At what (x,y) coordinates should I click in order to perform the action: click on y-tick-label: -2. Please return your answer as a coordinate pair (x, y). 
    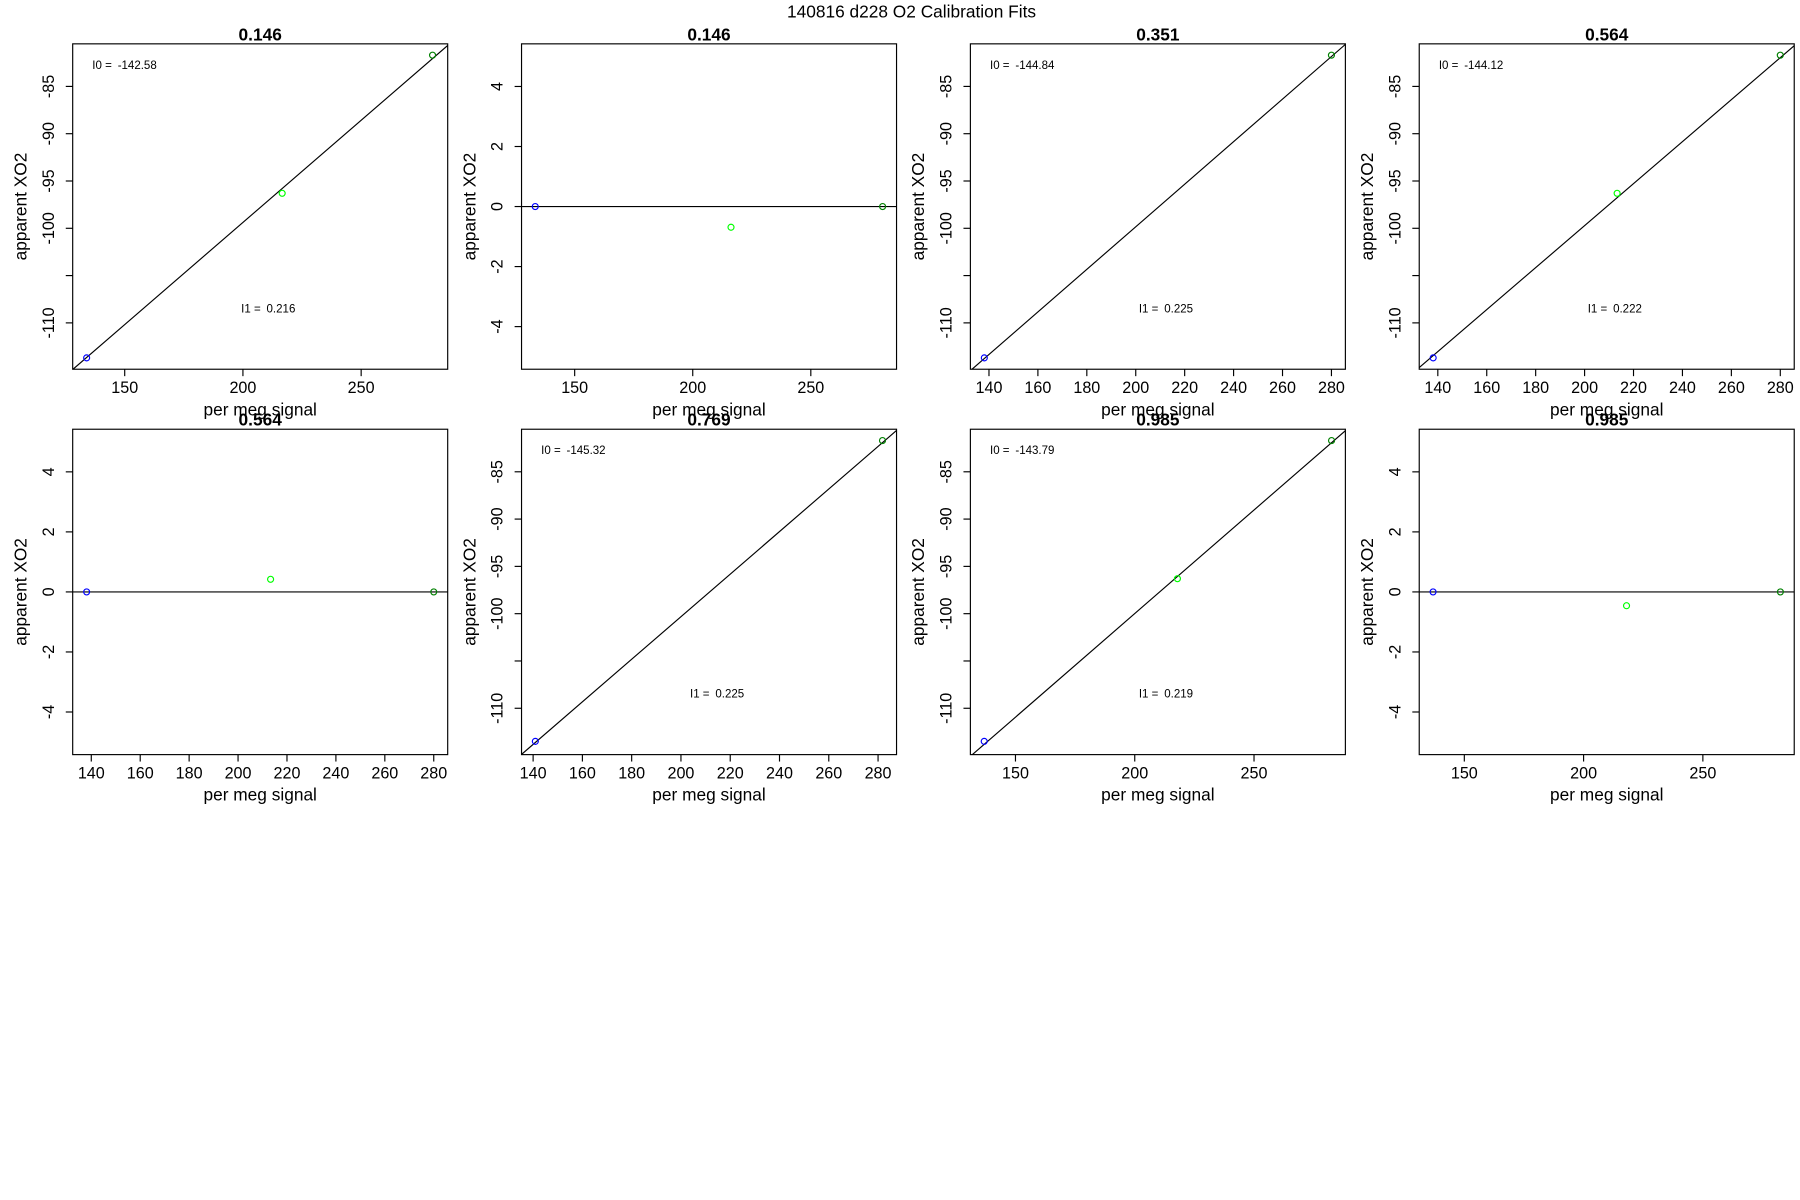
    Looking at the image, I should click on (1395, 652).